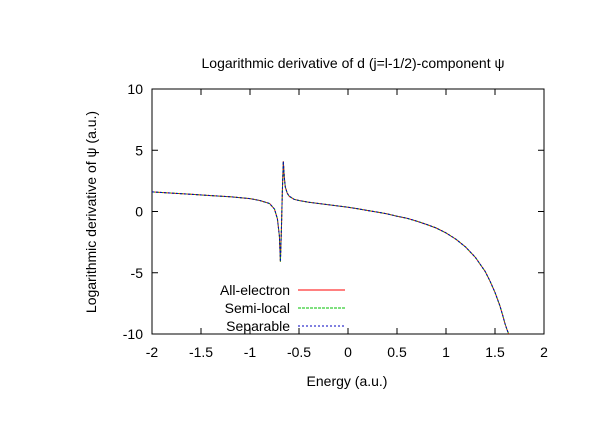 The image size is (612, 428). I want to click on x-tick-label: 1, so click(446, 352).